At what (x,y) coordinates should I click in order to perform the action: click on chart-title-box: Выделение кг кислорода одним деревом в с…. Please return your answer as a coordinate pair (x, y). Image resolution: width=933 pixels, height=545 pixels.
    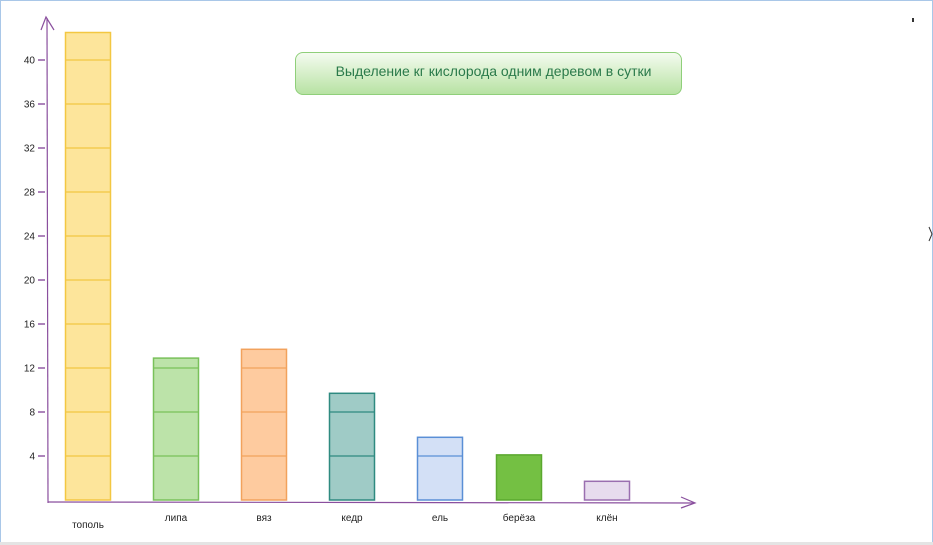
    Looking at the image, I should click on (488, 73).